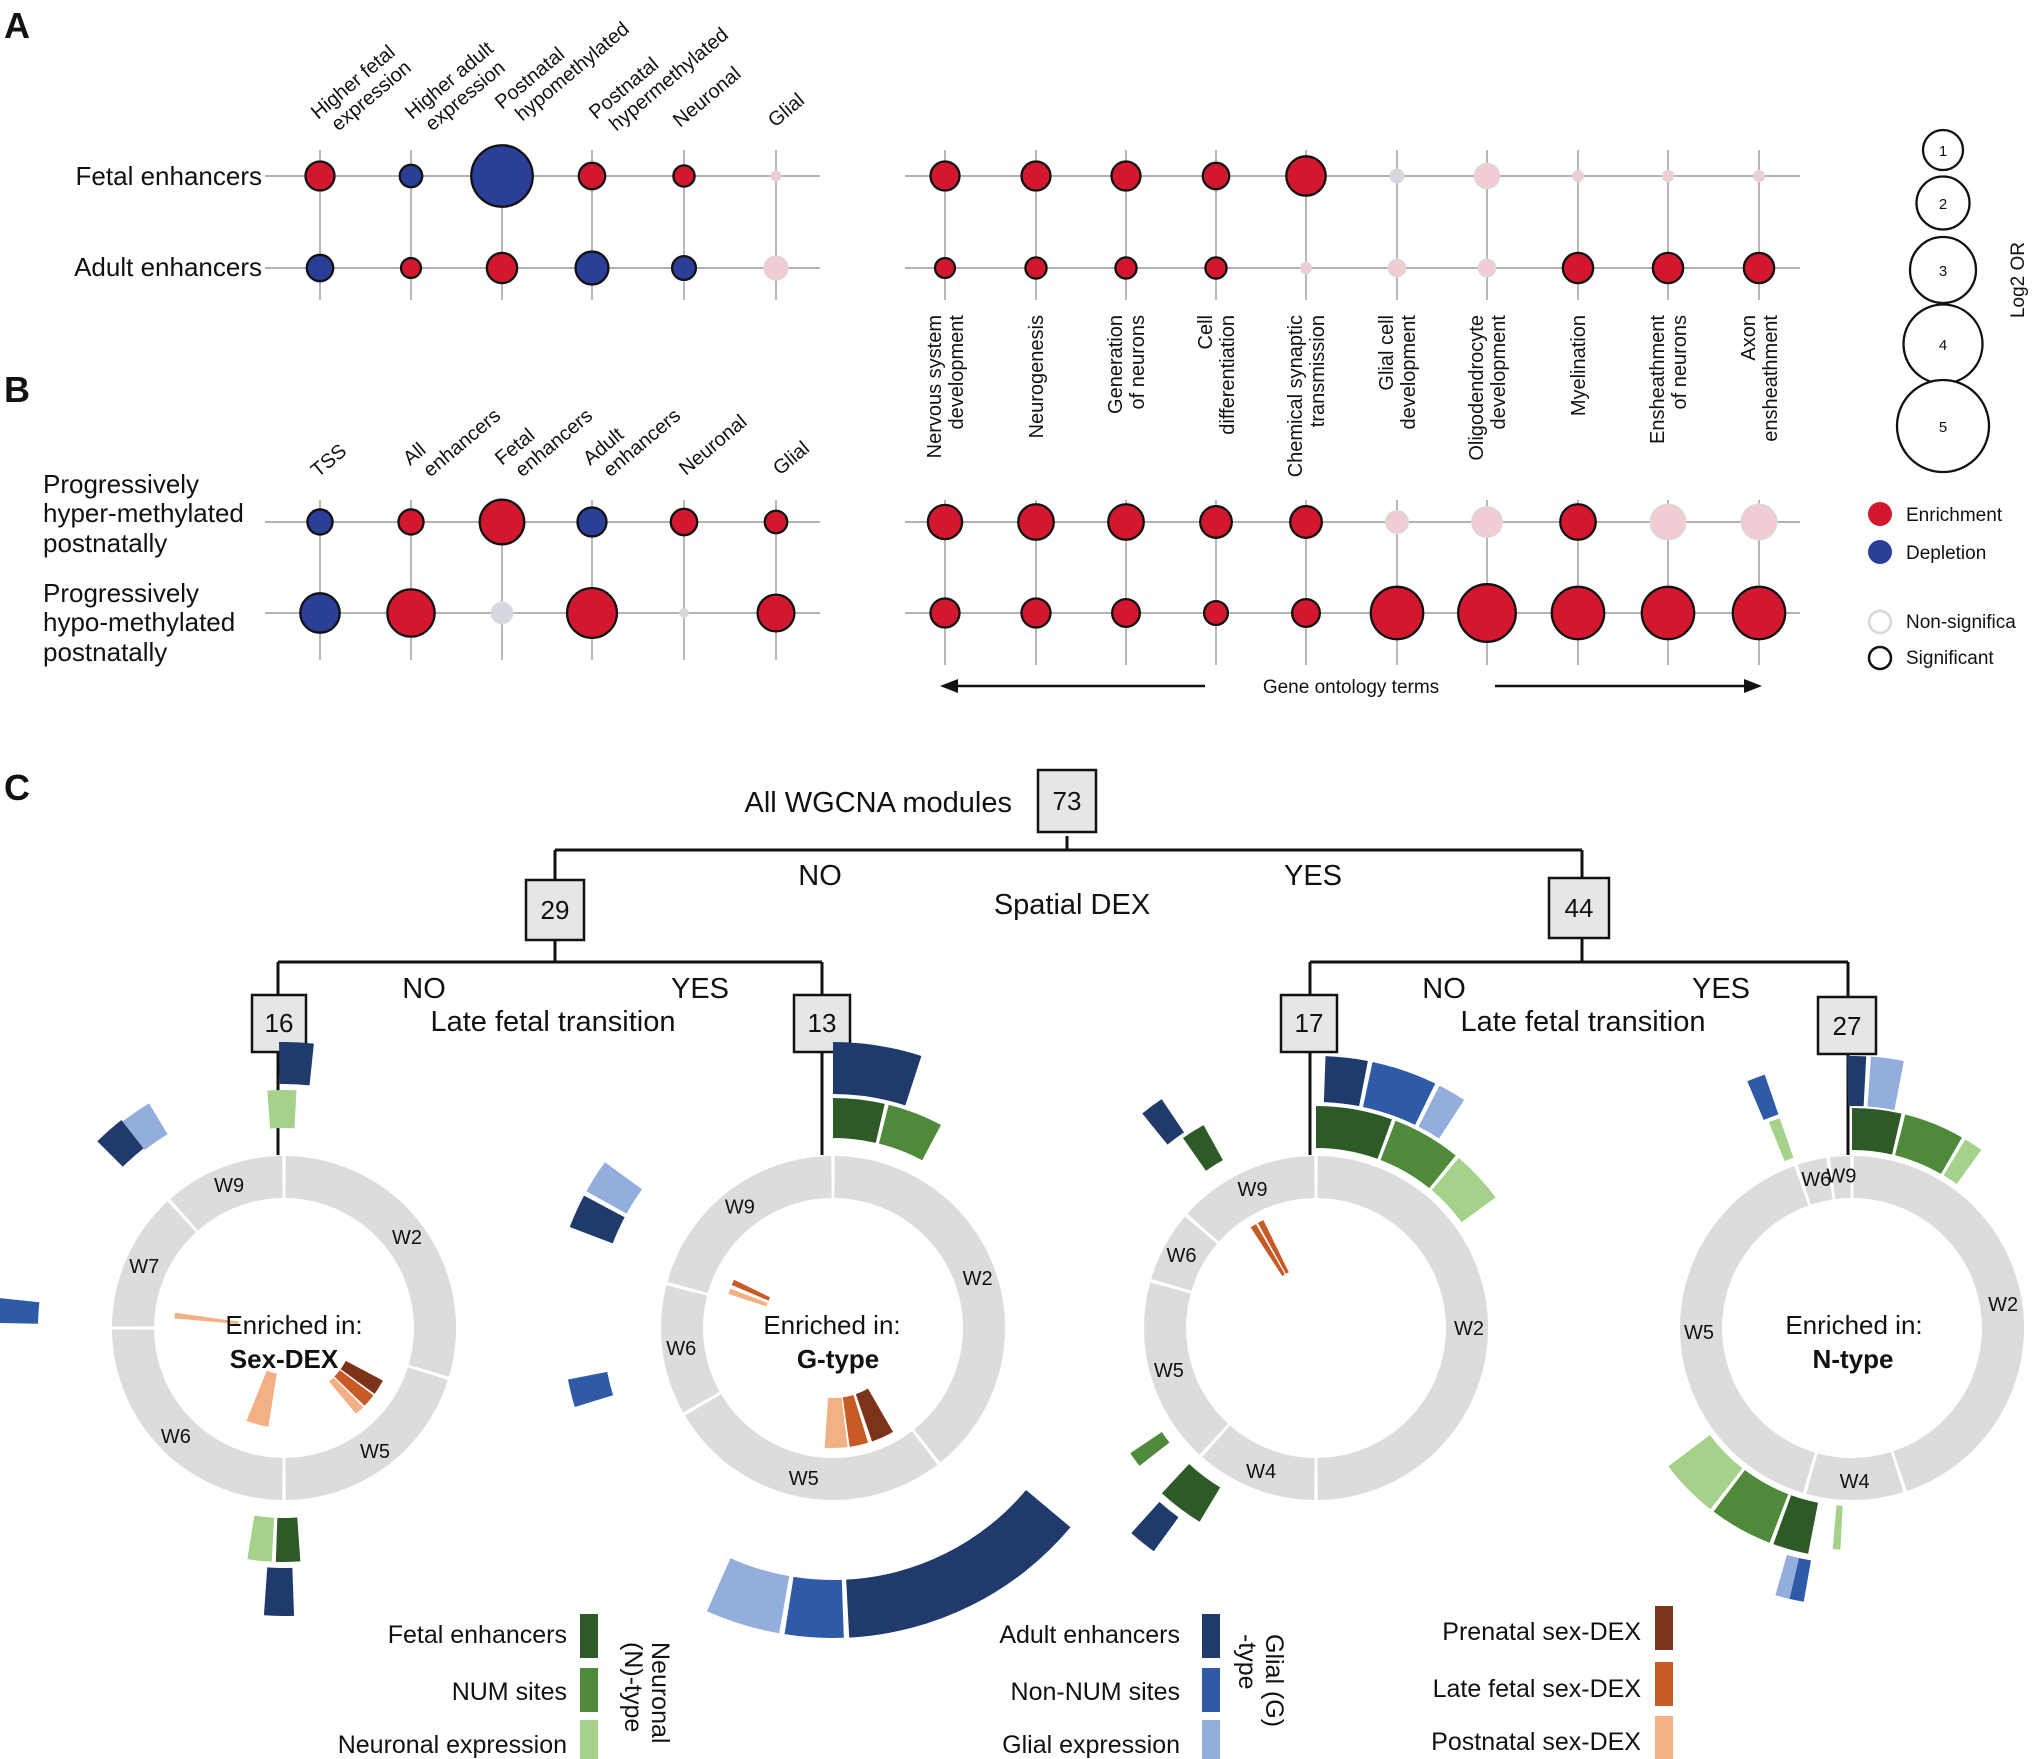 This screenshot has width=2042, height=1759. What do you see at coordinates (176, 1437) in the screenshot?
I see `module-label: W6` at bounding box center [176, 1437].